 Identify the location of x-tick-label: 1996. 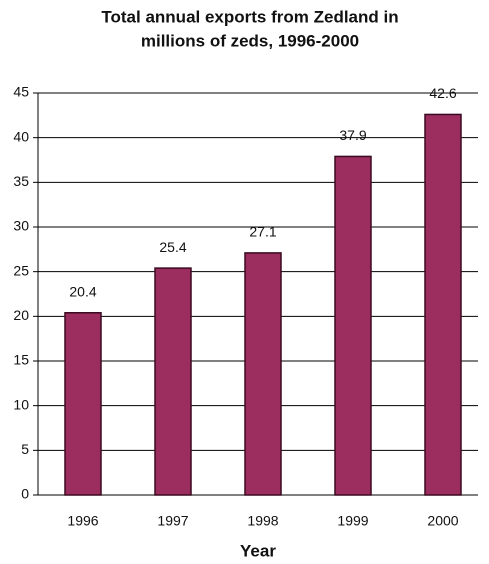
(82, 521).